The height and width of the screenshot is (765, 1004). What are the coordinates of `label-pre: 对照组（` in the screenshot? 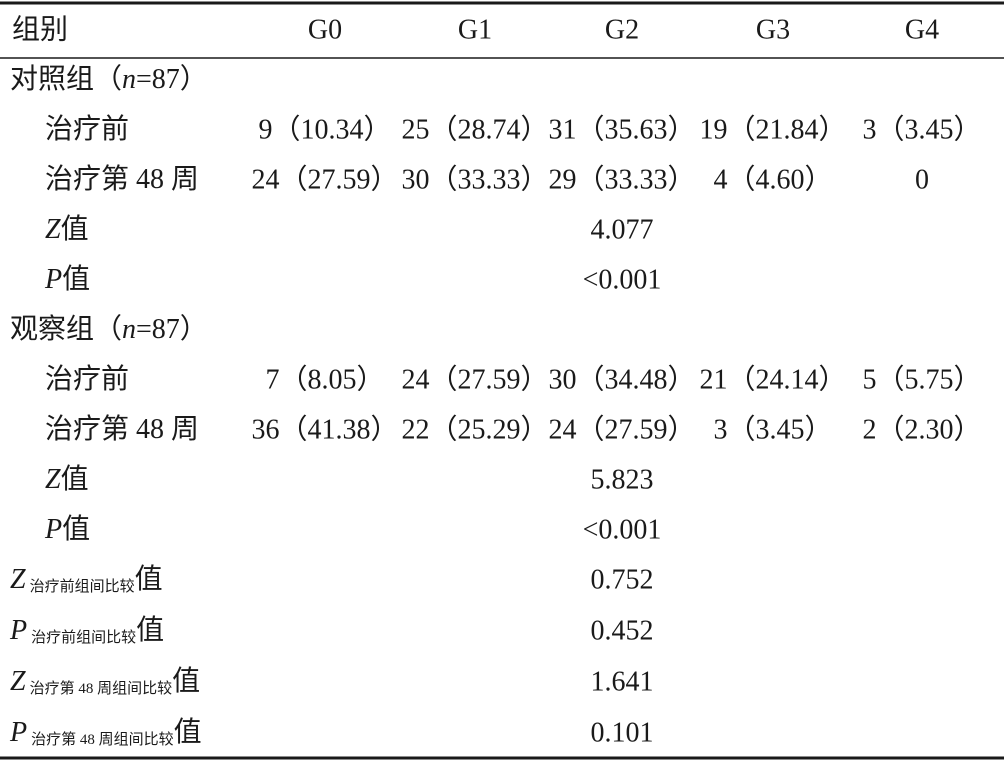 It's located at (66, 79).